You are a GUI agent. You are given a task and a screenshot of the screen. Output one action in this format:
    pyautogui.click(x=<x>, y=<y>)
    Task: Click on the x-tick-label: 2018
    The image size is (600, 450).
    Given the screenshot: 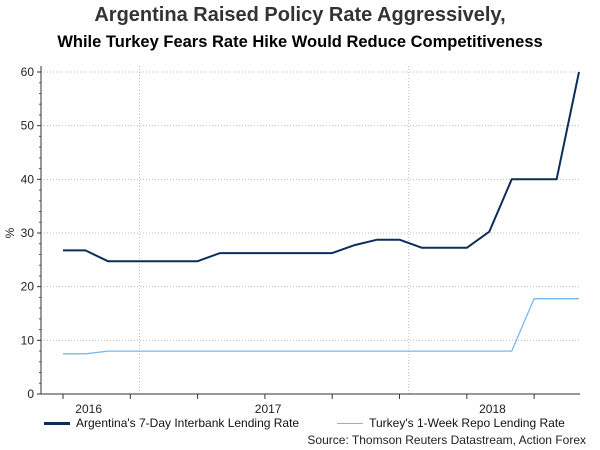 What is the action you would take?
    pyautogui.click(x=492, y=409)
    